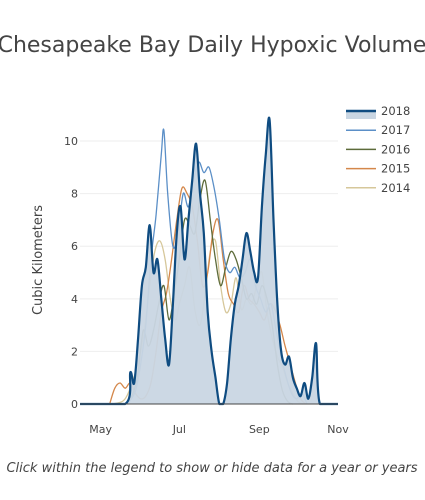  I want to click on legend-swatch-fill, so click(361, 115).